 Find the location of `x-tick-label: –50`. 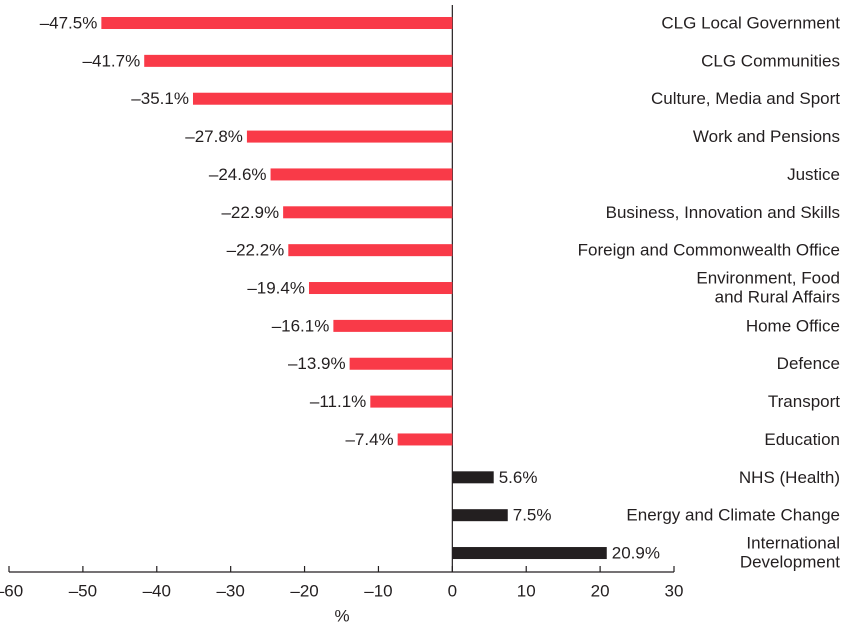

x-tick-label: –50 is located at coordinates (83, 590).